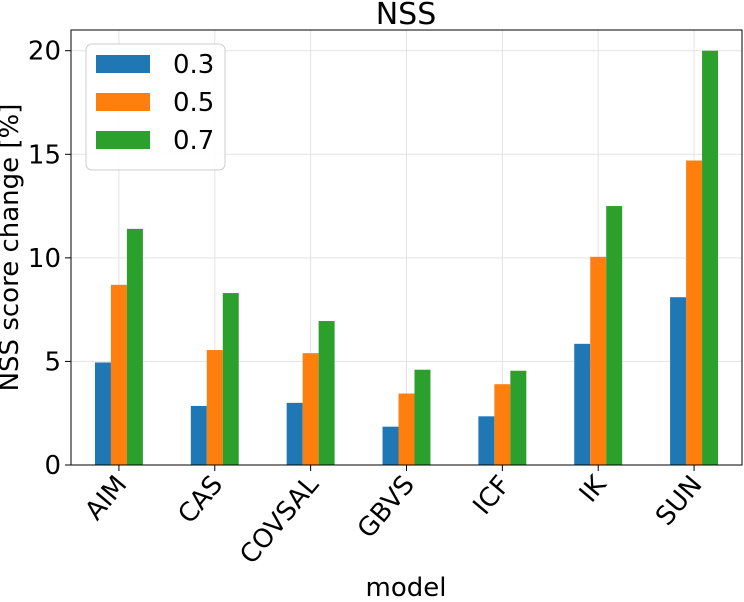  I want to click on legend-label: 0.5, so click(193, 103).